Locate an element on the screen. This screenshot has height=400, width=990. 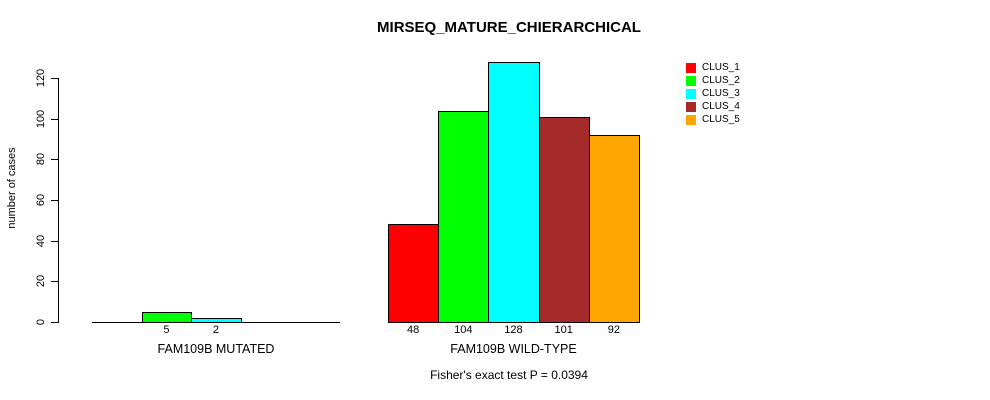
bar-value-label: 104 is located at coordinates (463, 330).